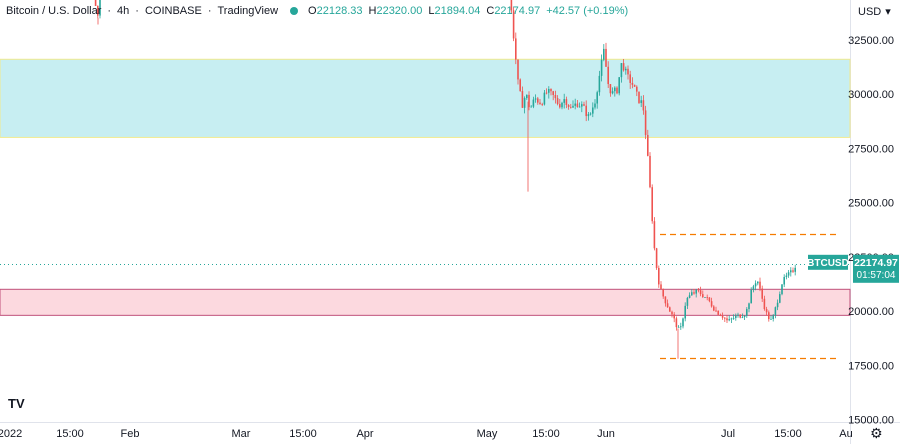 The height and width of the screenshot is (444, 900). What do you see at coordinates (728, 434) in the screenshot?
I see `time-tick-label: Jul` at bounding box center [728, 434].